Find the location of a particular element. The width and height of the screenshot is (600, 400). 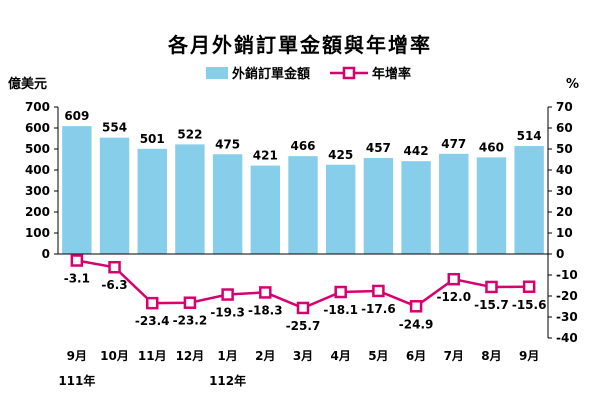

bar-value-label: 425 is located at coordinates (340, 155).